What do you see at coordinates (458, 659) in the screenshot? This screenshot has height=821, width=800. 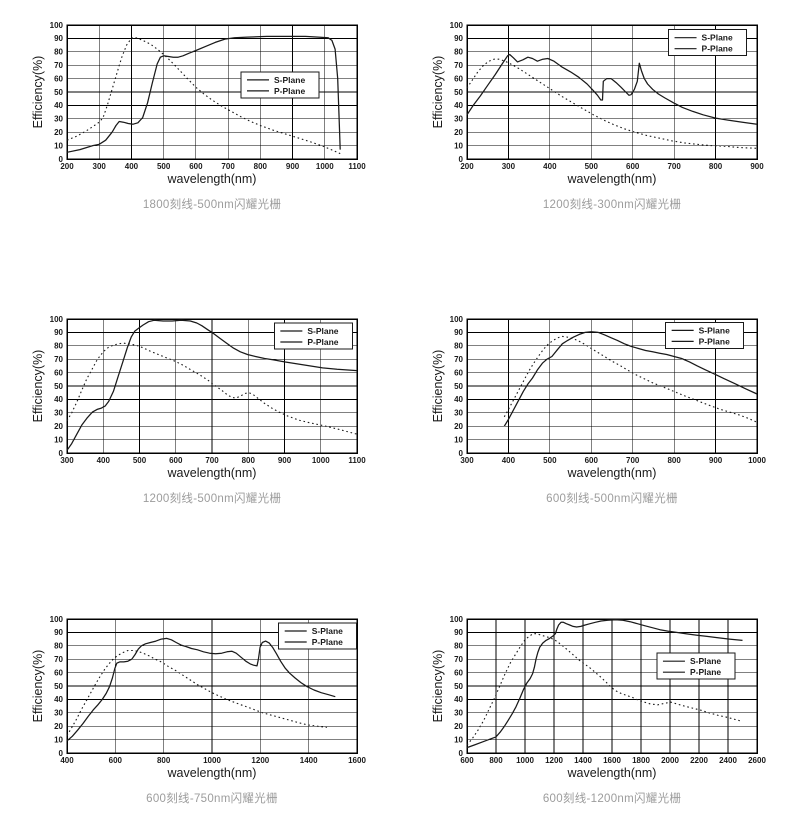 I see `y-tick-label: 70` at bounding box center [458, 659].